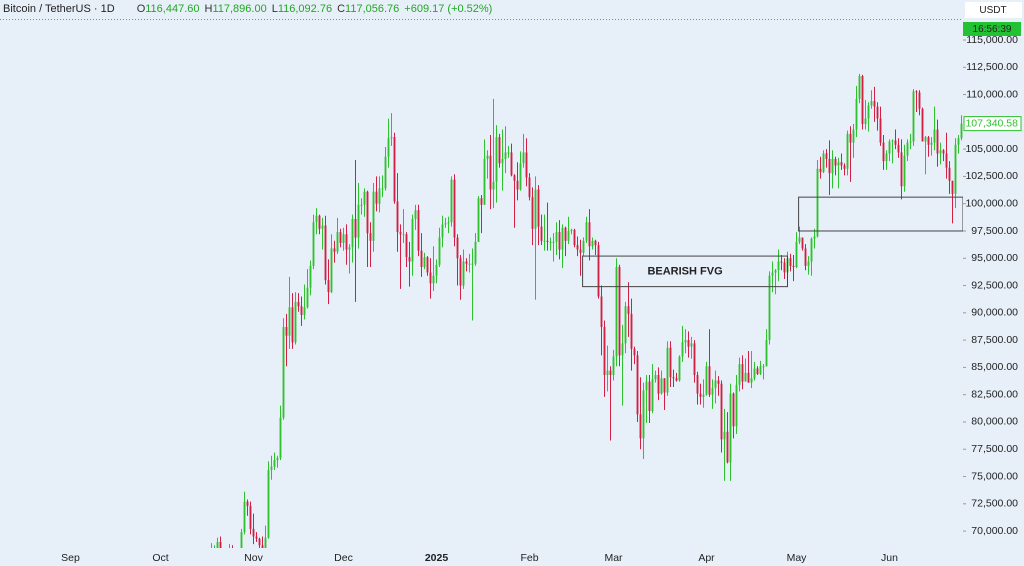  Describe the element at coordinates (994, 340) in the screenshot. I see `y-tick-label: 87,500.00` at that location.